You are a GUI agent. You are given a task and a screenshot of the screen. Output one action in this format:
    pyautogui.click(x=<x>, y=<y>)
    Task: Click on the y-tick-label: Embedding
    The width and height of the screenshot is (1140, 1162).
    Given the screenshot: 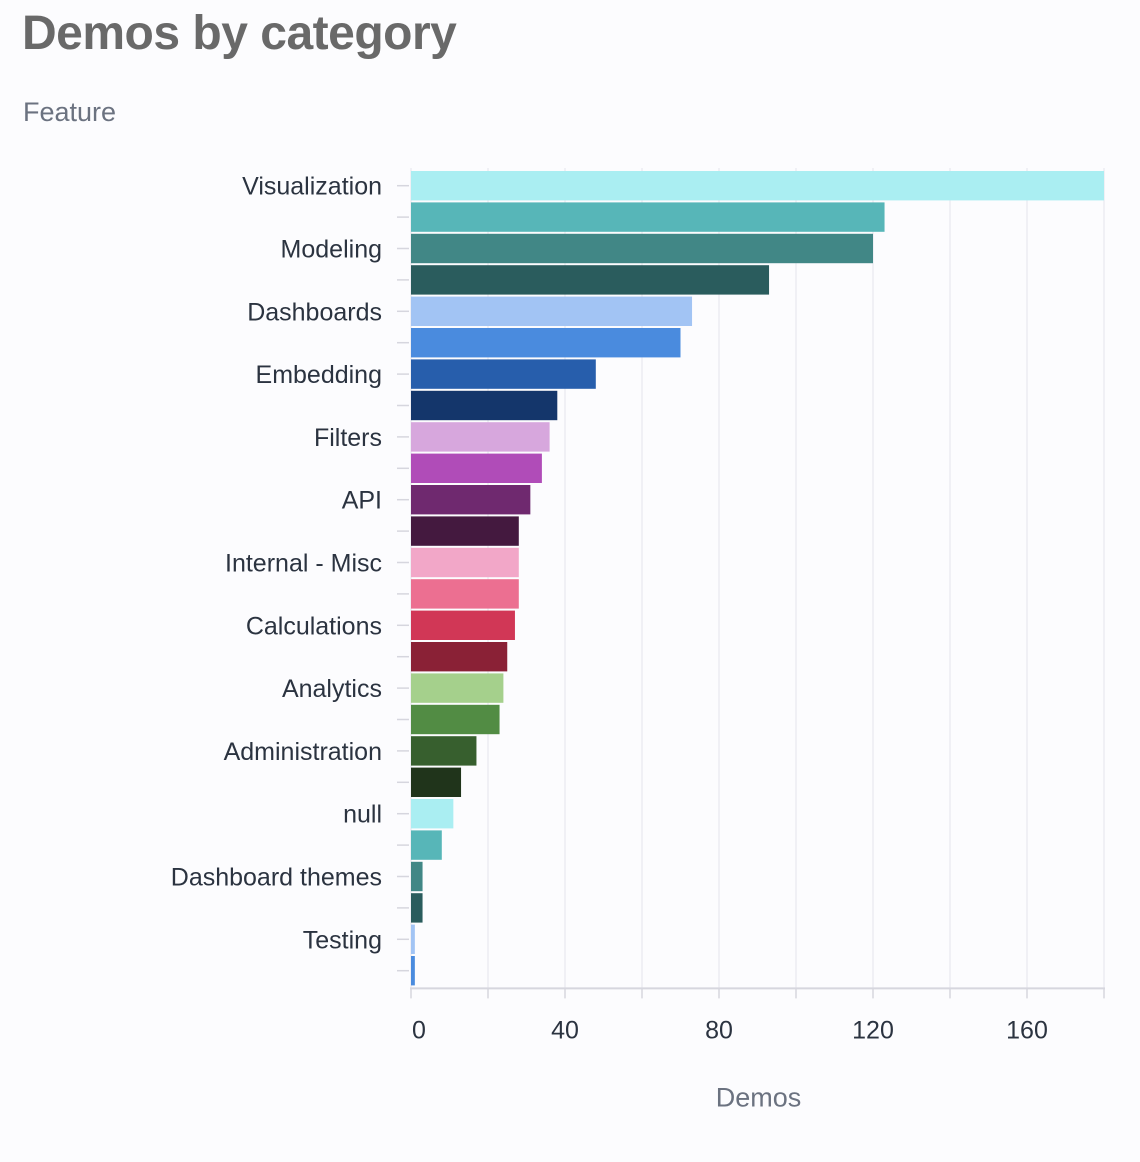 What is the action you would take?
    pyautogui.click(x=319, y=375)
    